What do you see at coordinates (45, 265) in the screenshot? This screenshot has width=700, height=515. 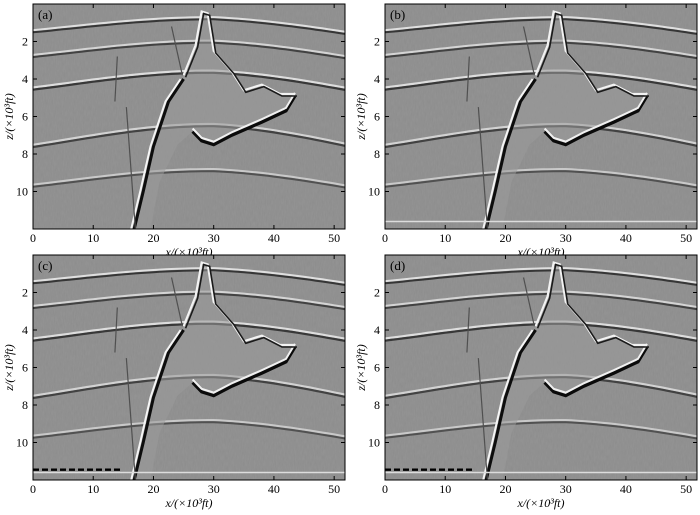 I see `panel-label: (c)` at bounding box center [45, 265].